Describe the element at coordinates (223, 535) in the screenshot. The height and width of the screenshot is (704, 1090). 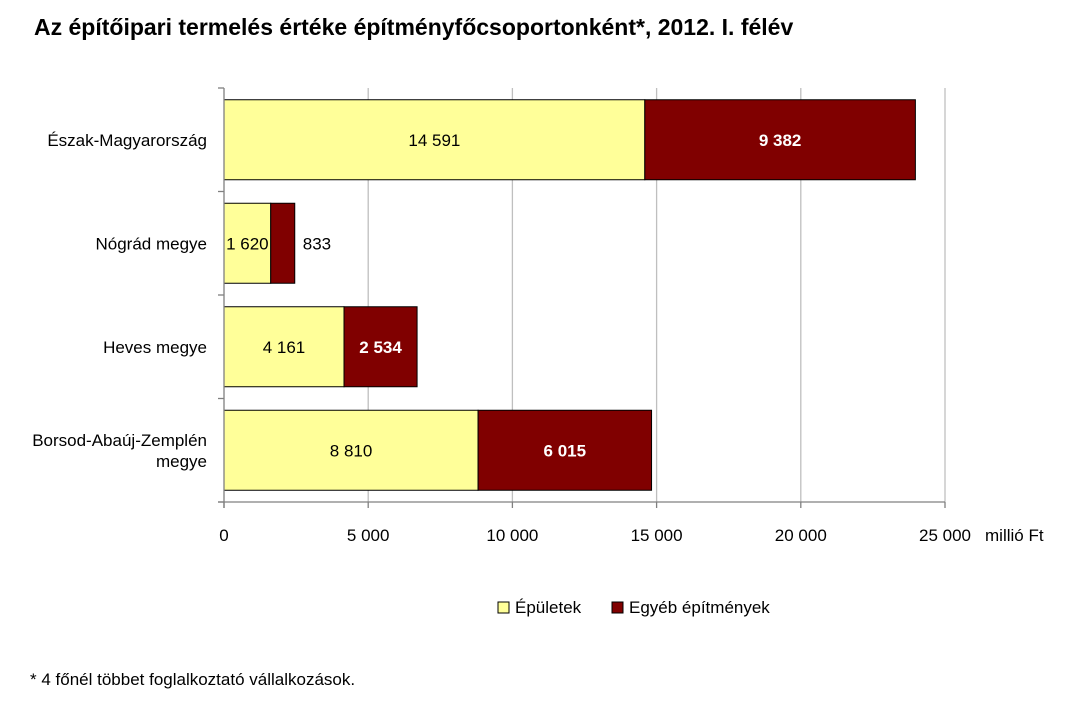
I see `x-tick-label: 0` at that location.